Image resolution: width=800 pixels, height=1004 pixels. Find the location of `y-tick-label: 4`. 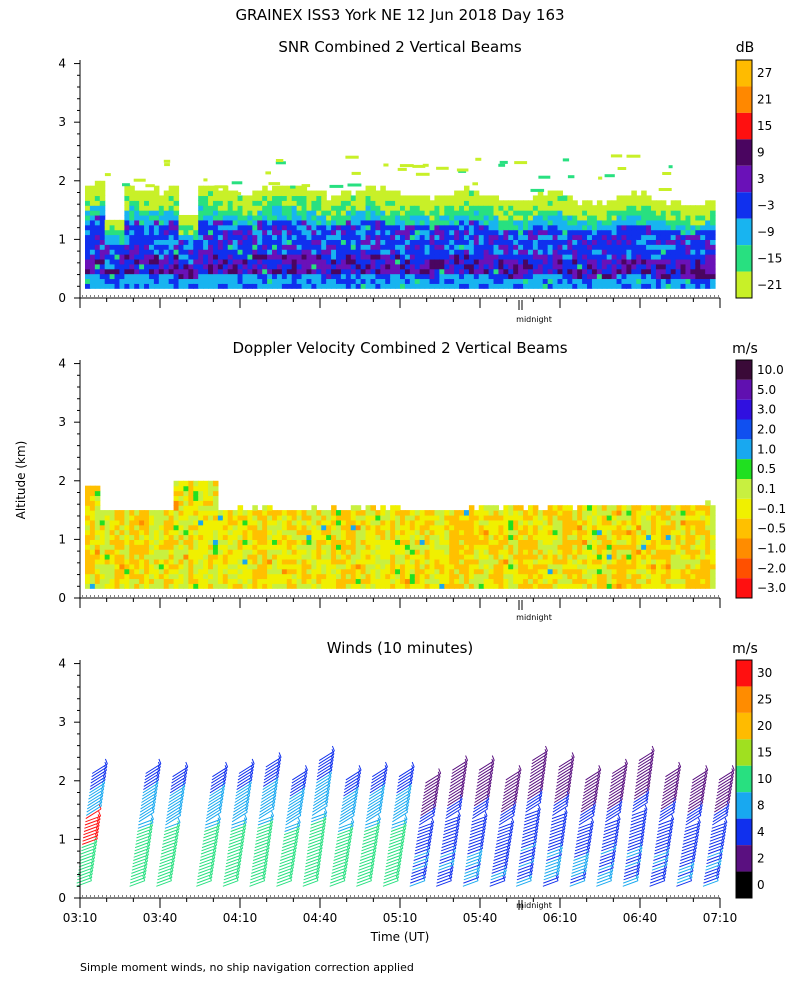

y-tick-label: 4 is located at coordinates (62, 64).